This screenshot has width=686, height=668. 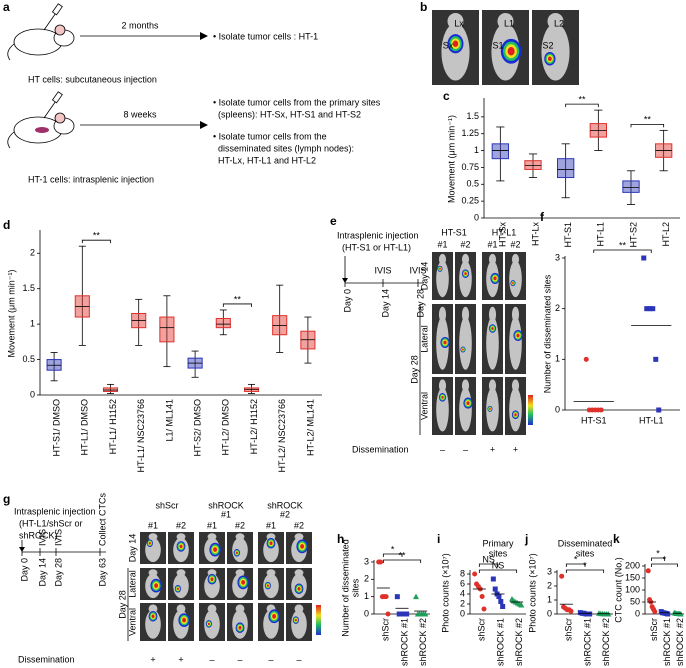 I want to click on y-tick-label: 100, so click(x=632, y=589).